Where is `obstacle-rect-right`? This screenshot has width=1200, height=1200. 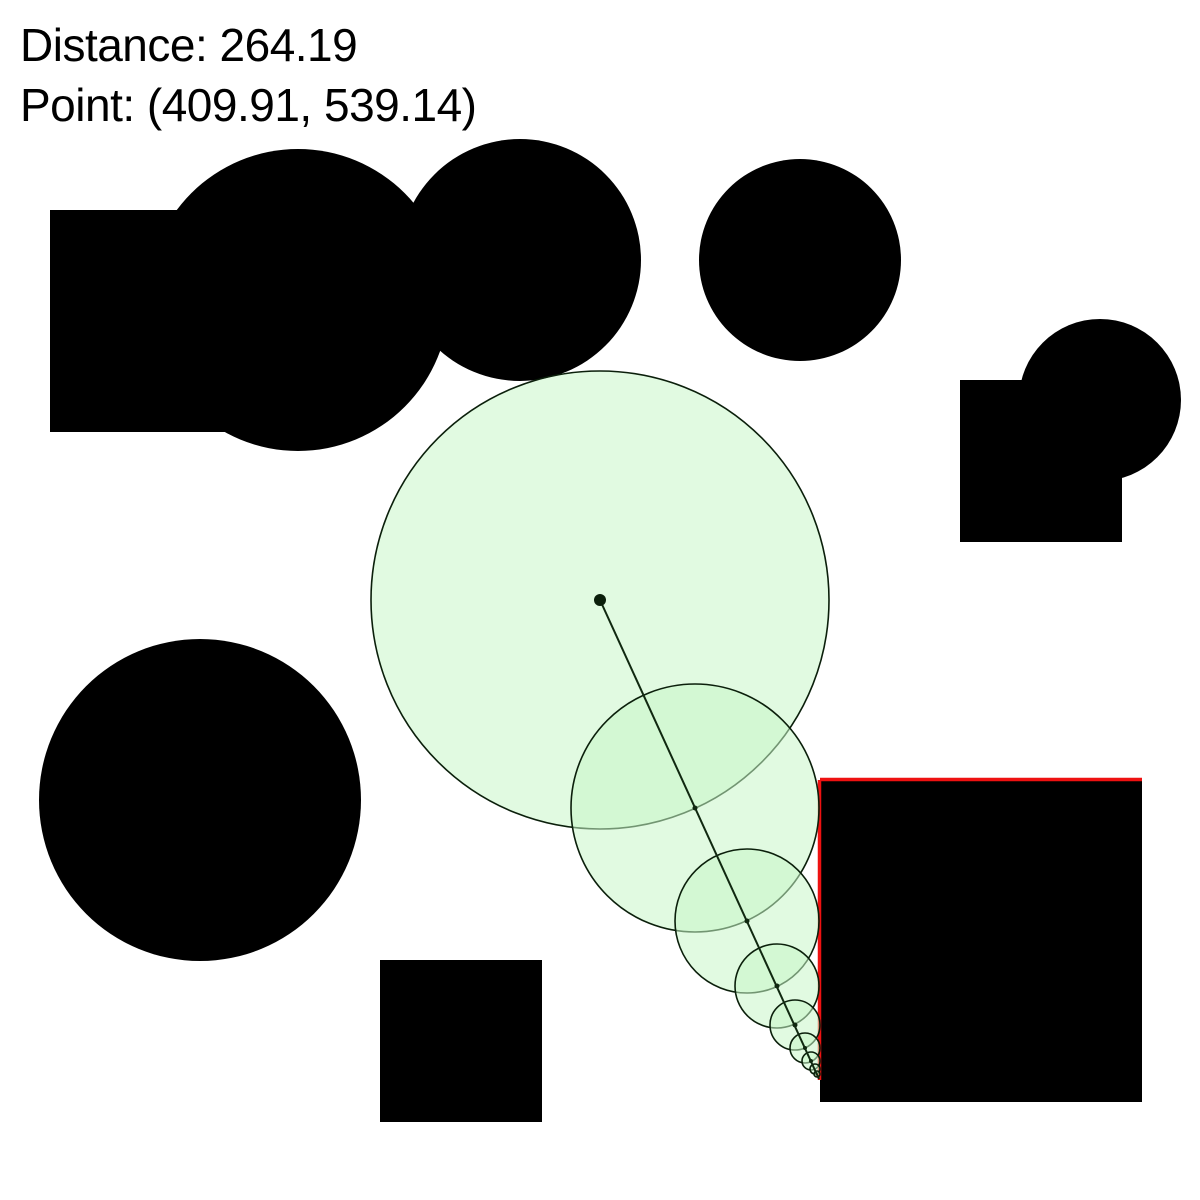
obstacle-rect-right is located at coordinates (1041, 461).